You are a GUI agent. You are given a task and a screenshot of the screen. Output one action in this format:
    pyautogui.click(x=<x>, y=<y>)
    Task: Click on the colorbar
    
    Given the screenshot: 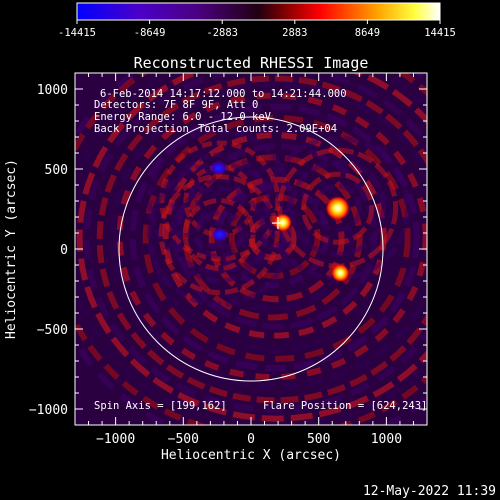 What is the action you would take?
    pyautogui.click(x=258, y=11)
    